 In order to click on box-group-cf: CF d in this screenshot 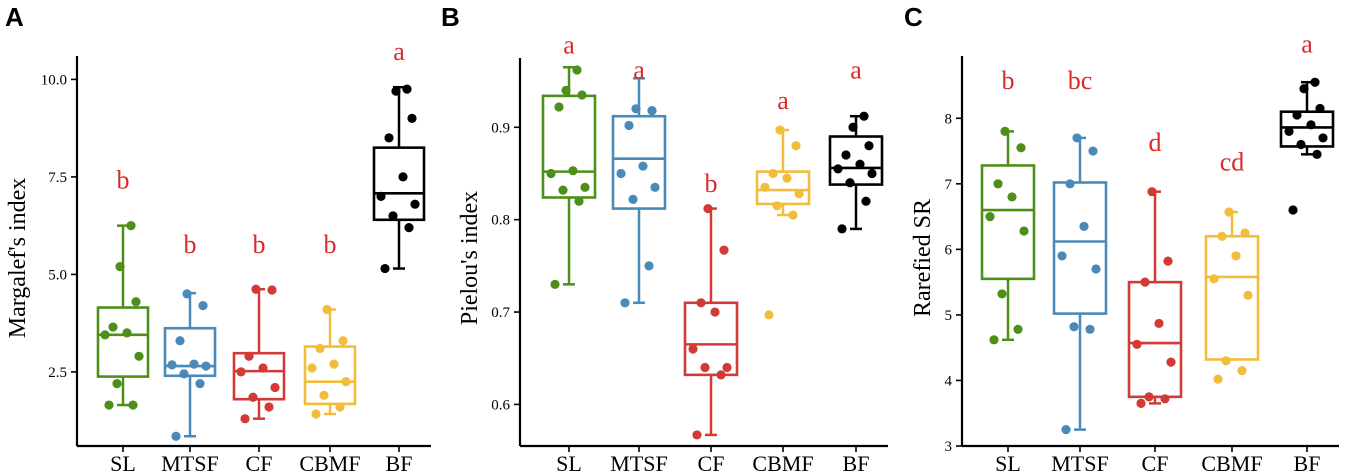, I will do `click(1155, 300)`.